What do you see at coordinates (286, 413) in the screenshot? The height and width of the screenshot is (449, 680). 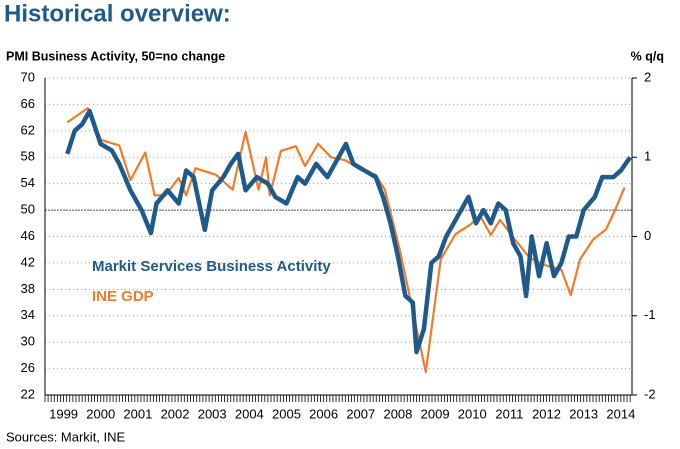 I see `x-tick-label: 2005` at bounding box center [286, 413].